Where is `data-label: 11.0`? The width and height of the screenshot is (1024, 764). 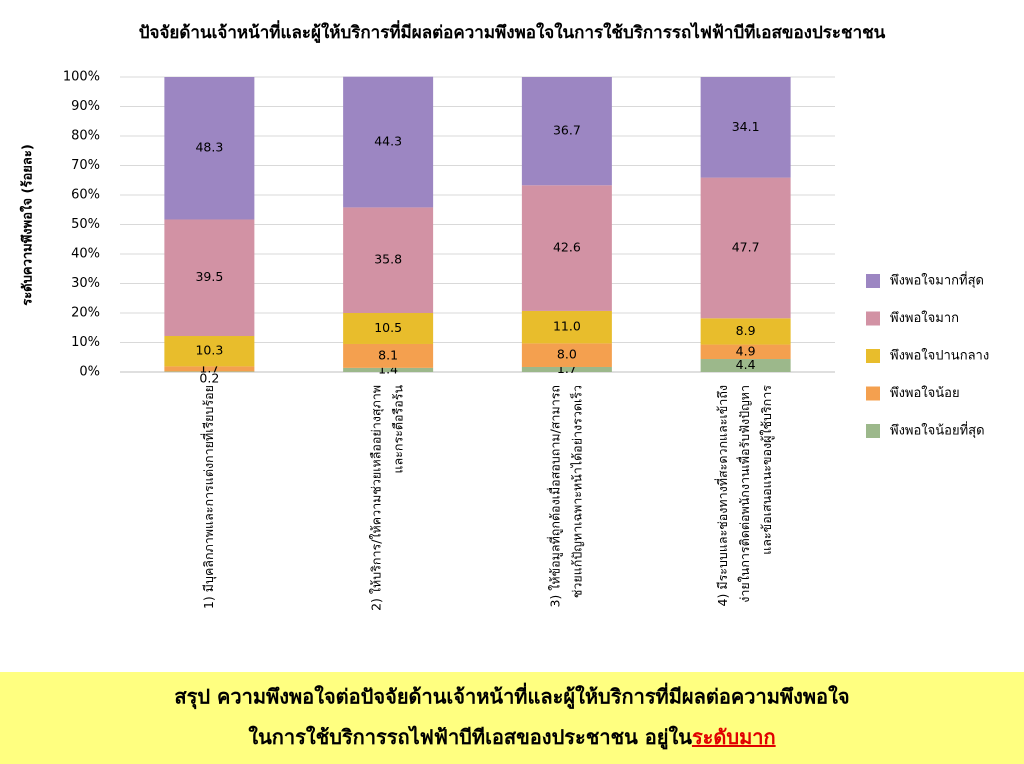
data-label: 11.0 is located at coordinates (567, 326).